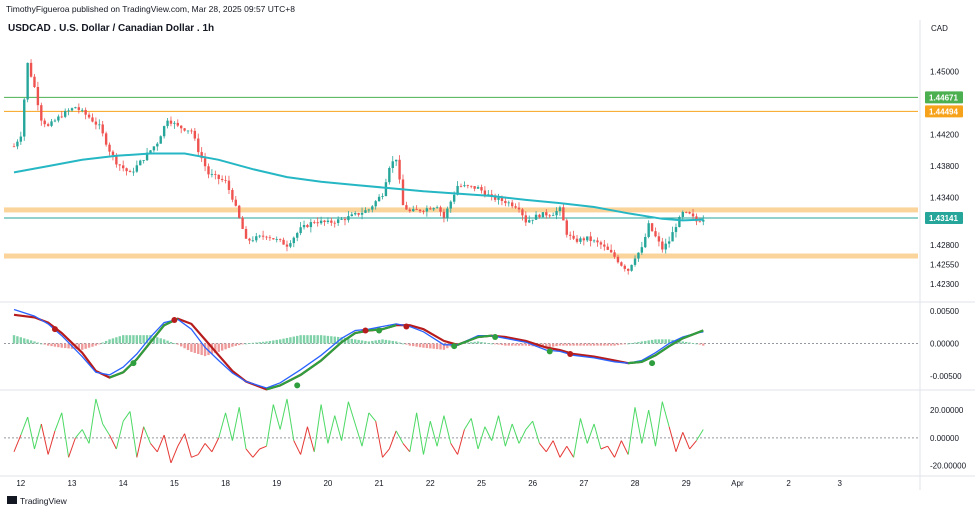  I want to click on time-tick-label: 20, so click(327, 483).